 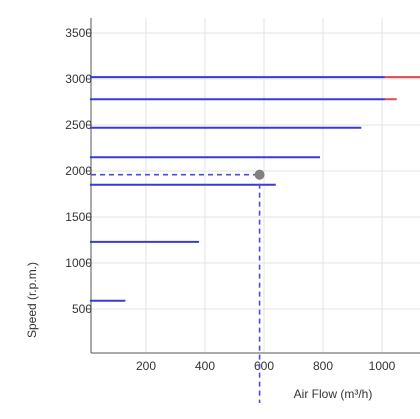 What do you see at coordinates (146, 366) in the screenshot?
I see `x-tick-label: 200` at bounding box center [146, 366].